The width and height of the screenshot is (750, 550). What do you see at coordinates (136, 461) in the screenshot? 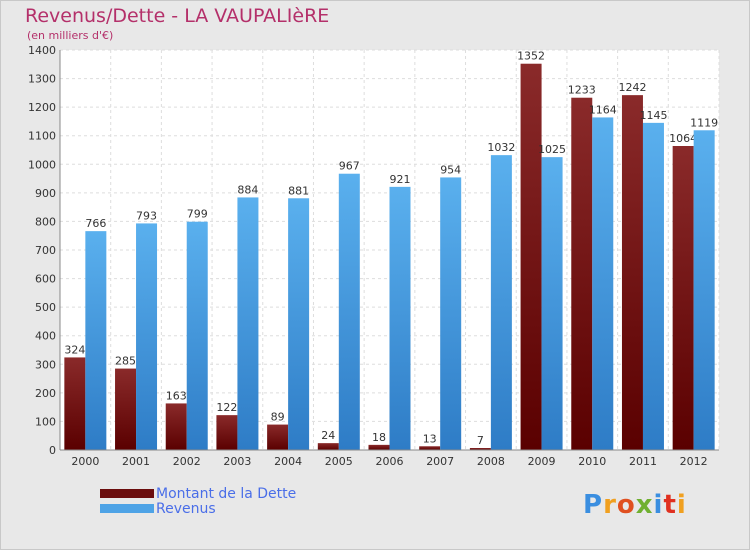
I see `x-tick-label: 2001` at bounding box center [136, 461].